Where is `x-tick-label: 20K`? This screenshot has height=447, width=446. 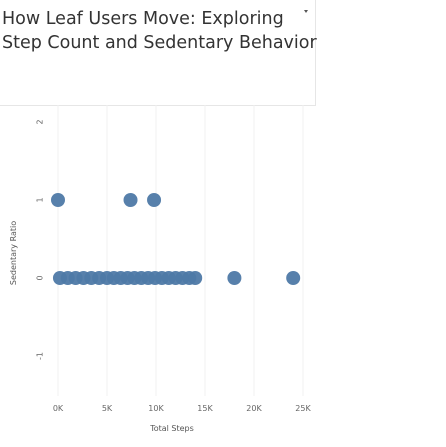 x-tick-label: 20K is located at coordinates (254, 408).